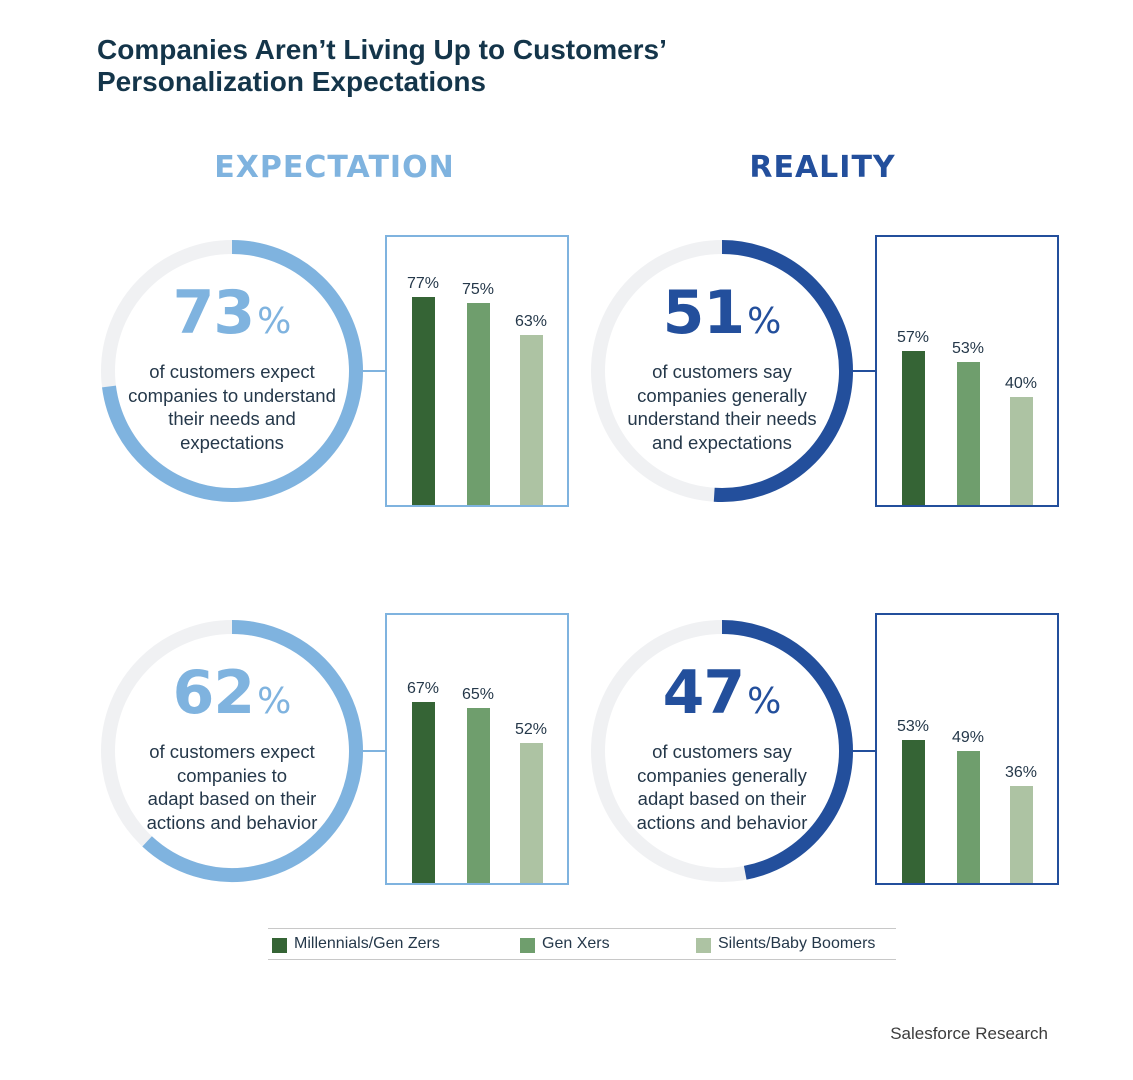 Image resolution: width=1133 pixels, height=1080 pixels. Describe the element at coordinates (213, 313) in the screenshot. I see `big-percentage-number: 73` at that location.